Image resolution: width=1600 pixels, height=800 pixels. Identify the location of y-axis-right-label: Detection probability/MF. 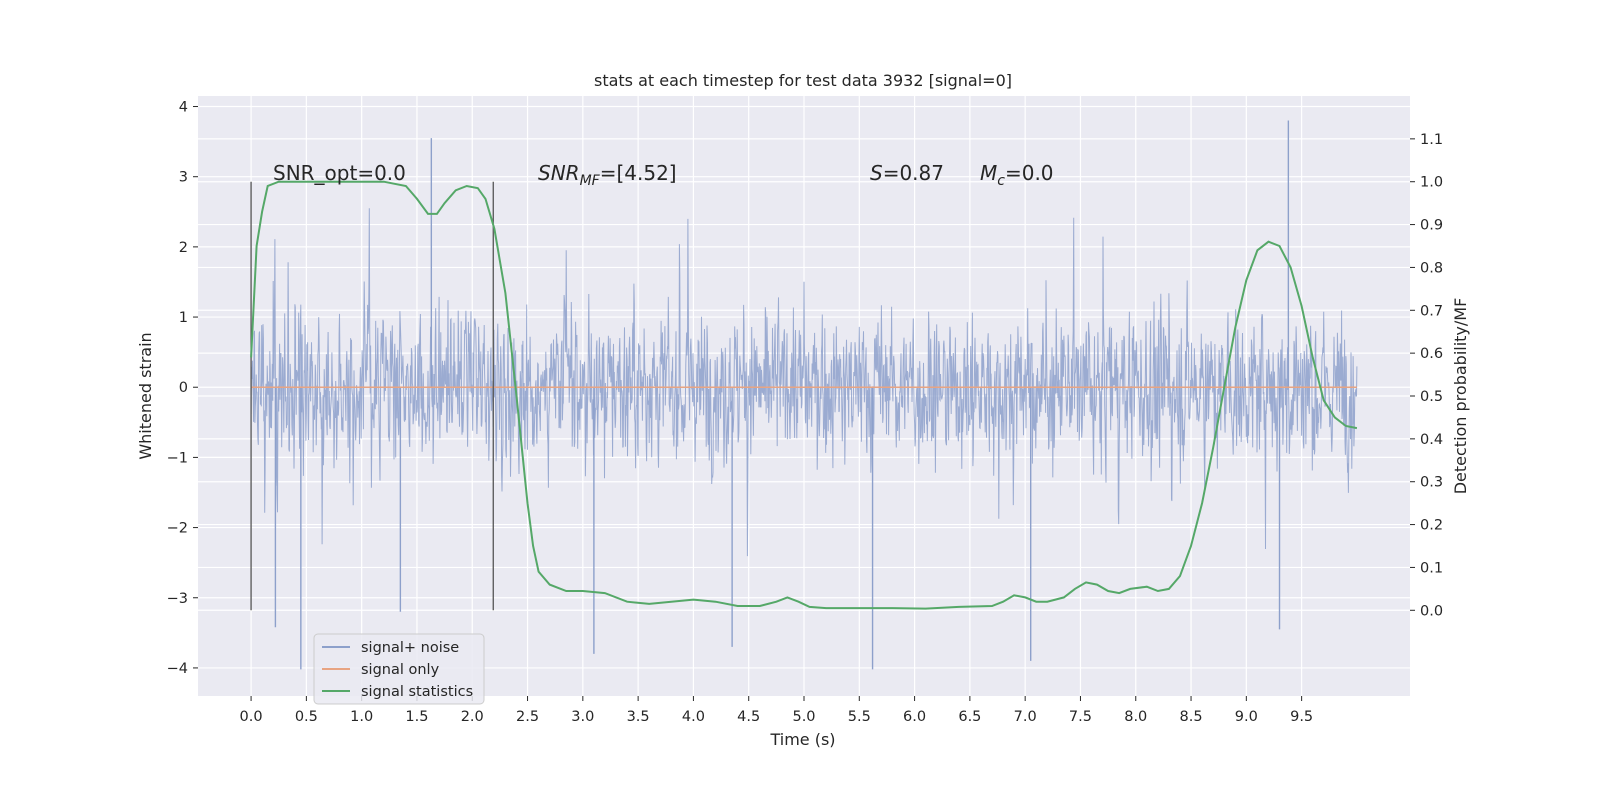
(1460, 396).